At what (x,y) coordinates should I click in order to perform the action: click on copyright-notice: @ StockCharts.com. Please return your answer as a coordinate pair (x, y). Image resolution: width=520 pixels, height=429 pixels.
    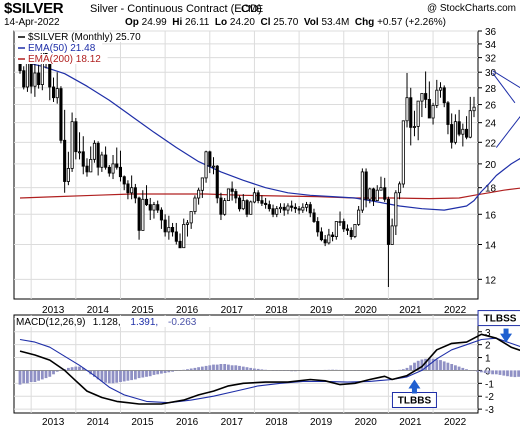
    Looking at the image, I should click on (471, 8).